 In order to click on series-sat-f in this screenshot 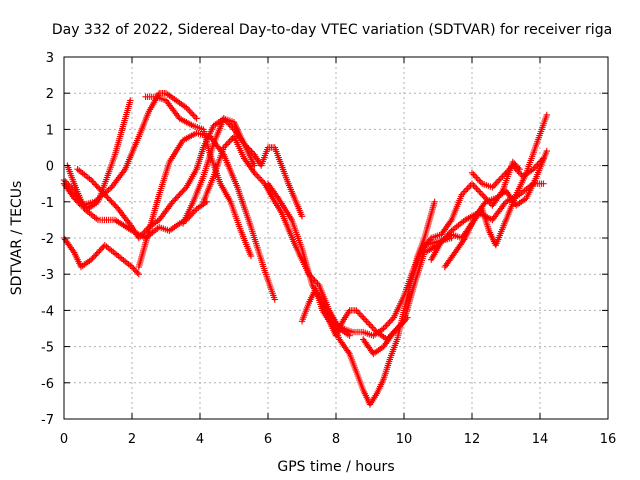, I will do `click(206, 216)`.